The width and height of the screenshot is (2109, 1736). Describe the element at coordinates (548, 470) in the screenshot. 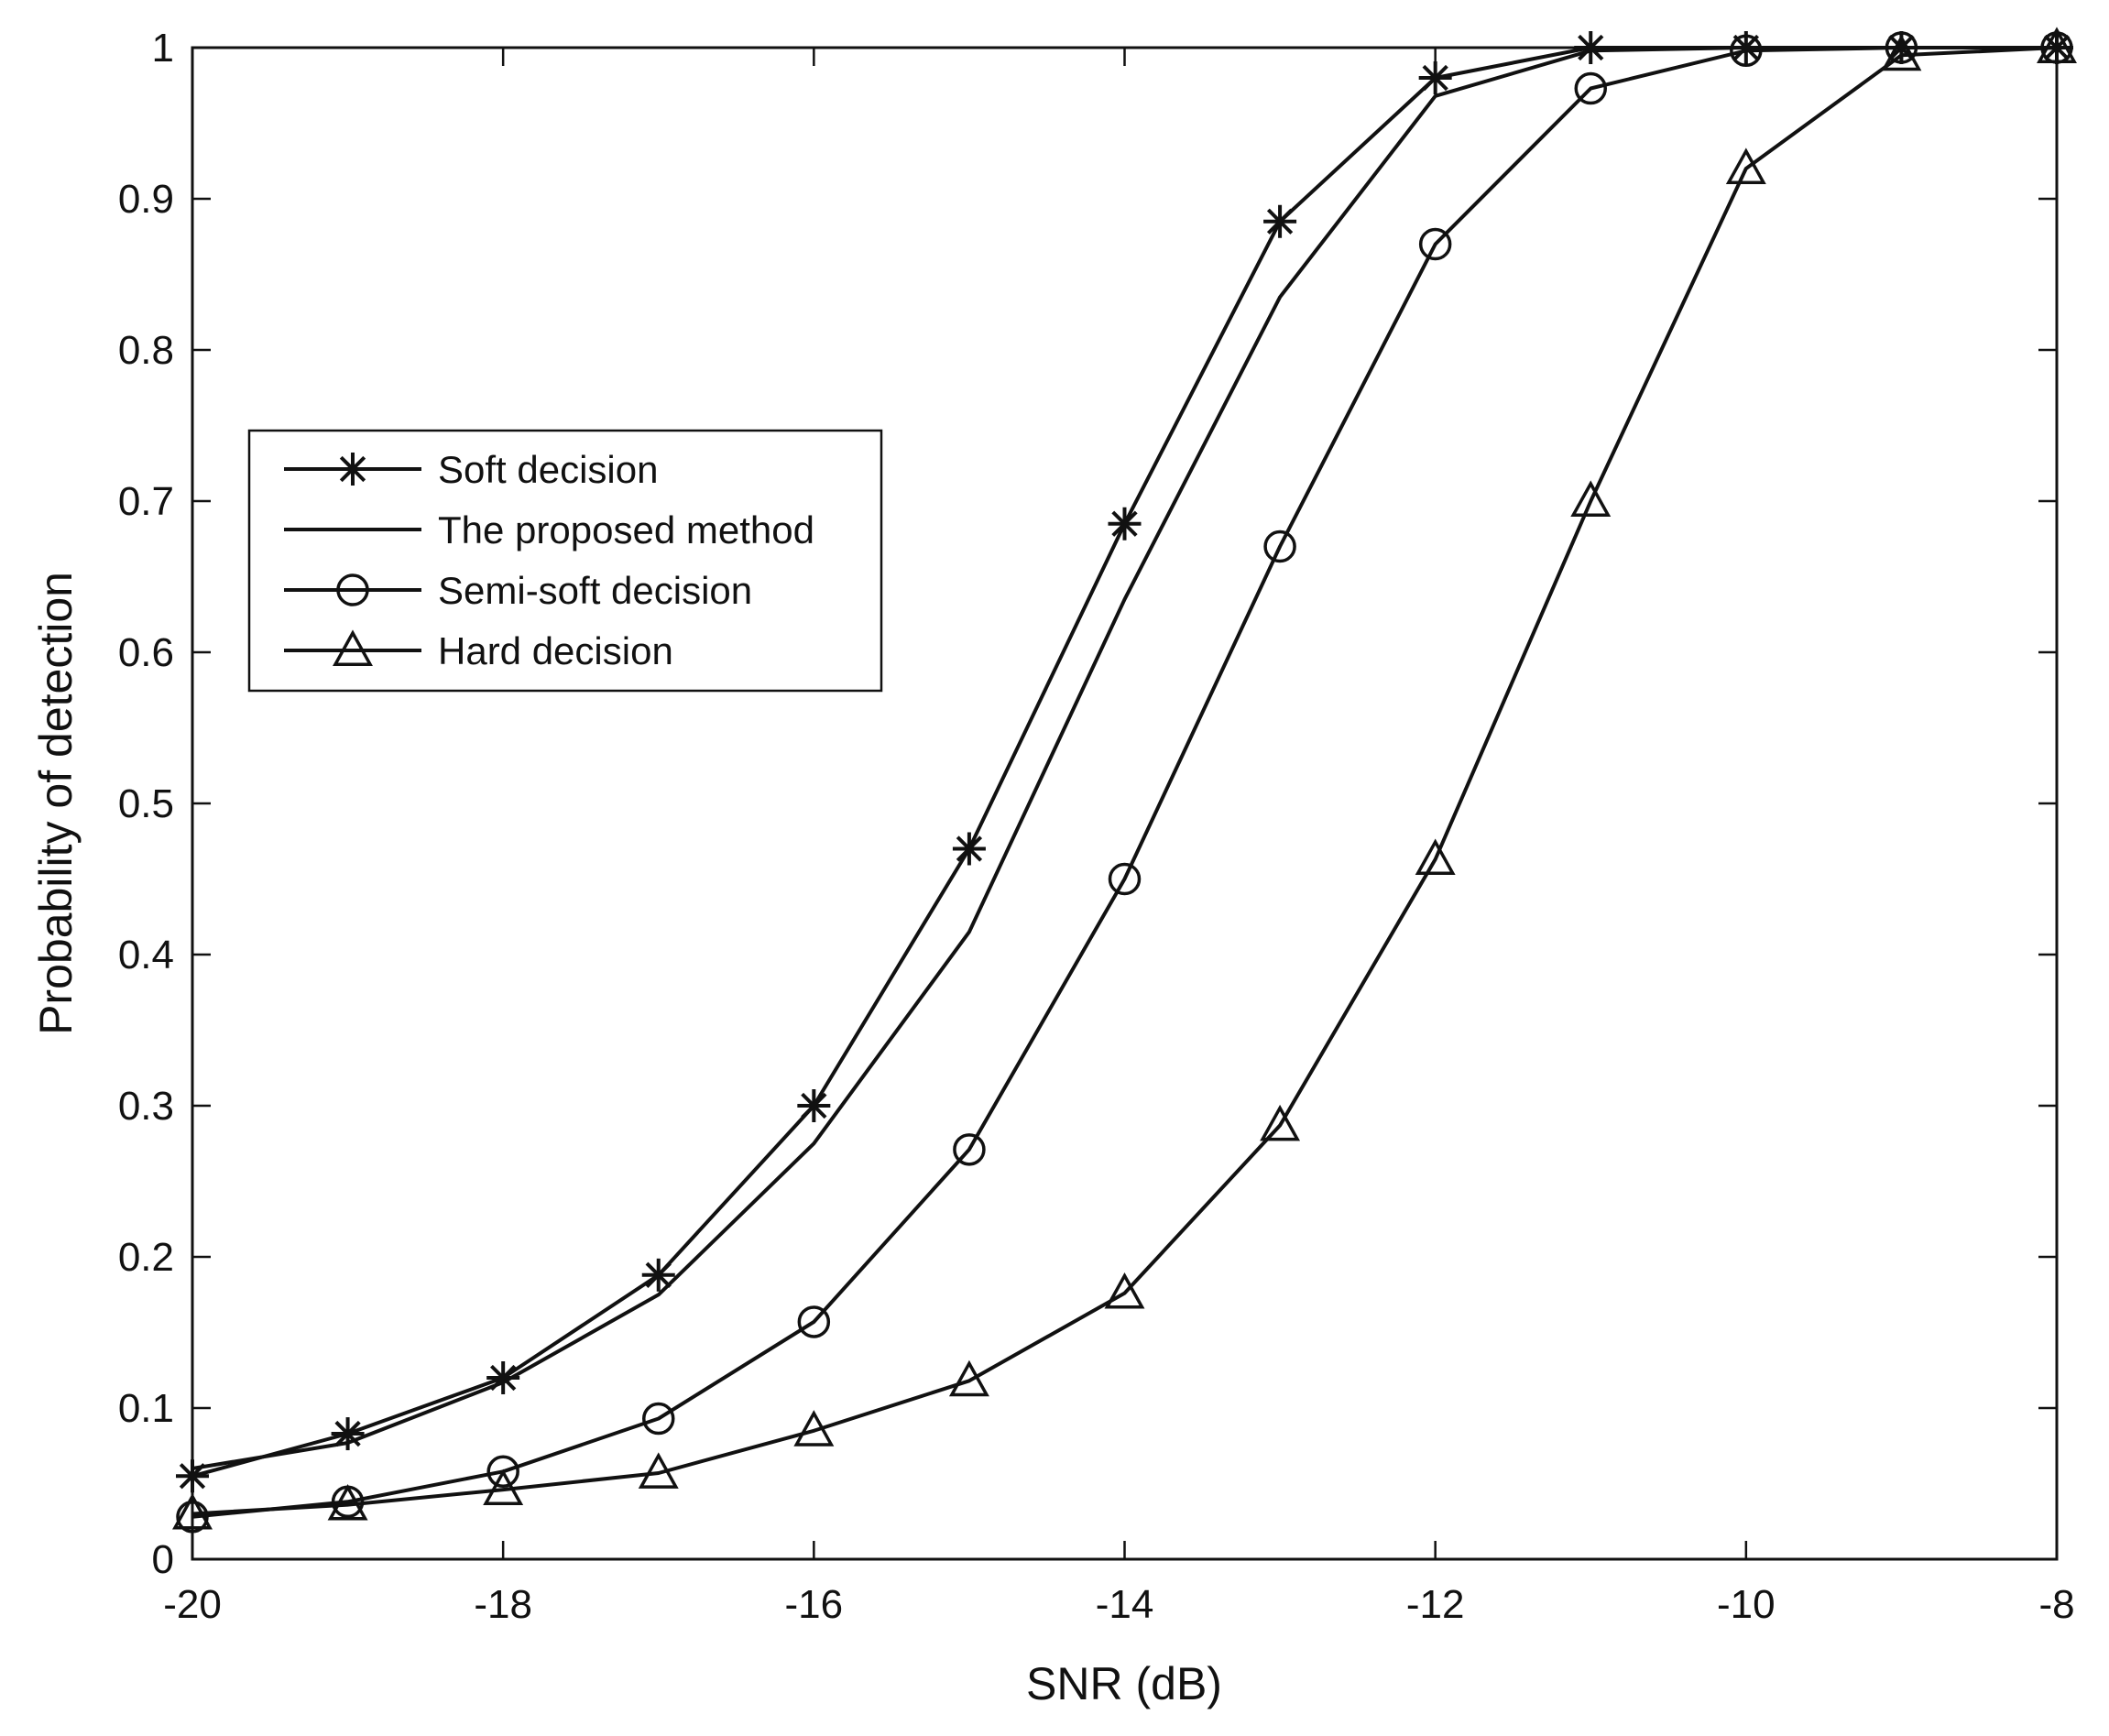

I see `legend-label: Soft decision` at that location.